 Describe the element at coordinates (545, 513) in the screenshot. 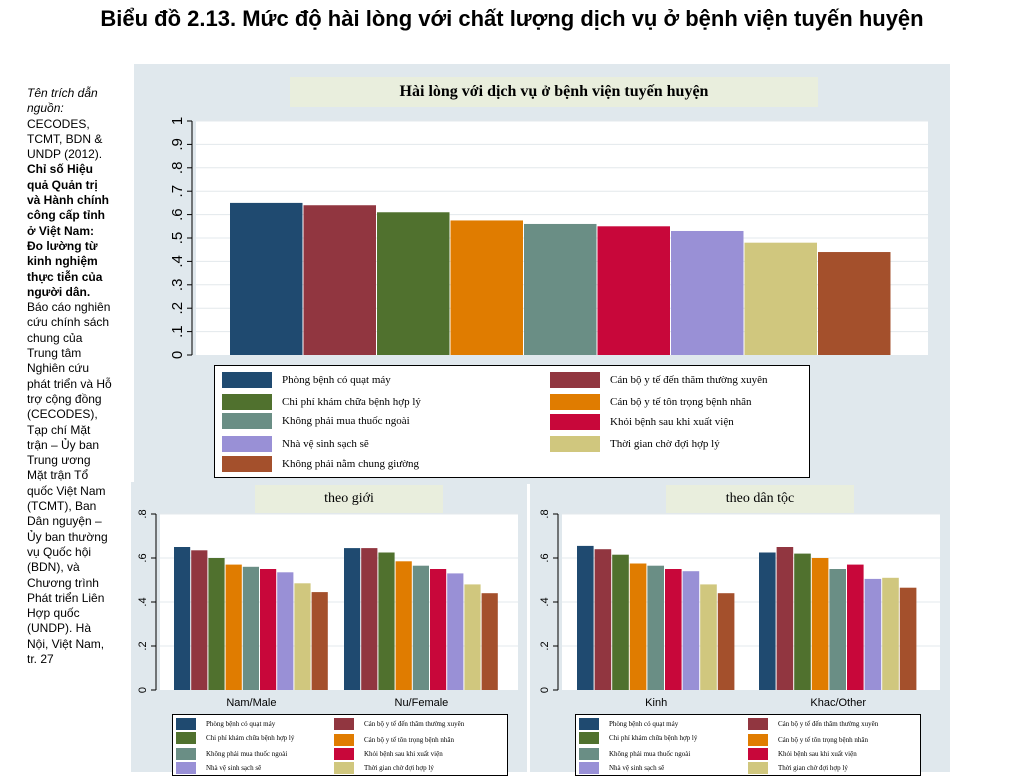

I see `ethnic-y-tick-label: .8` at that location.